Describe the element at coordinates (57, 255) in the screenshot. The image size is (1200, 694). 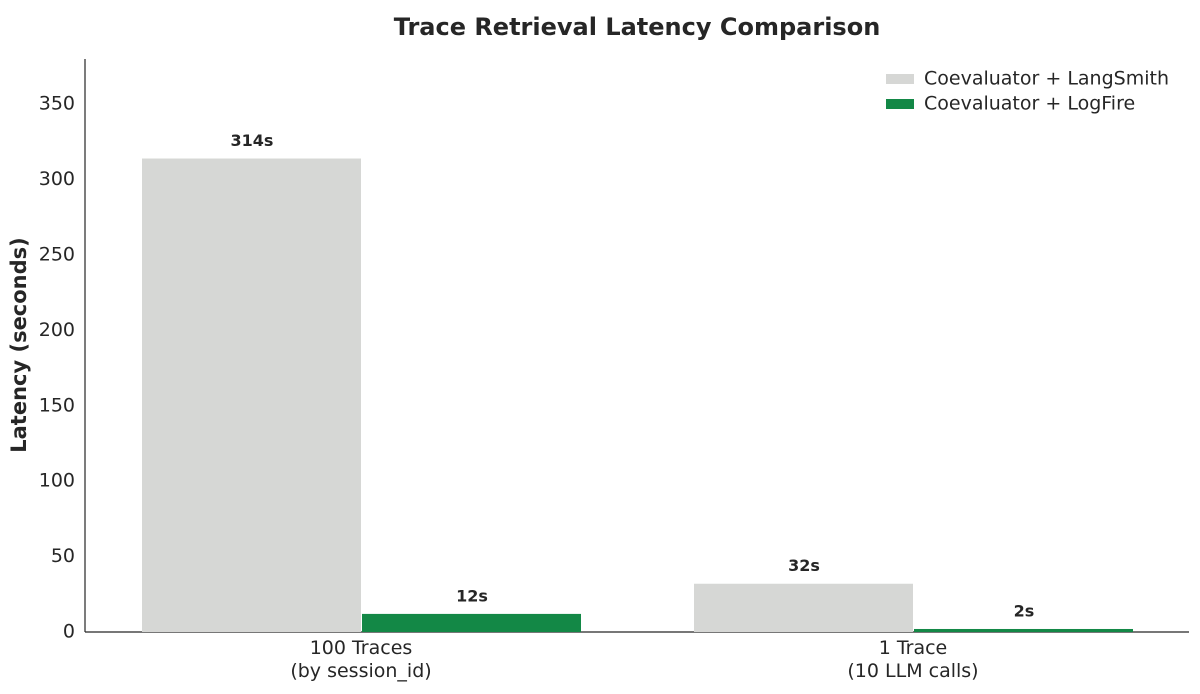
I see `y-tick-label: 250` at that location.